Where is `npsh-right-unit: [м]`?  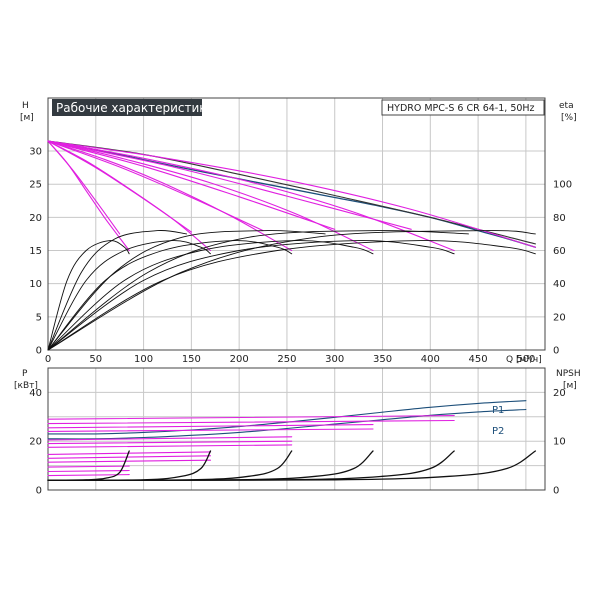 npsh-right-unit: [м] is located at coordinates (570, 386).